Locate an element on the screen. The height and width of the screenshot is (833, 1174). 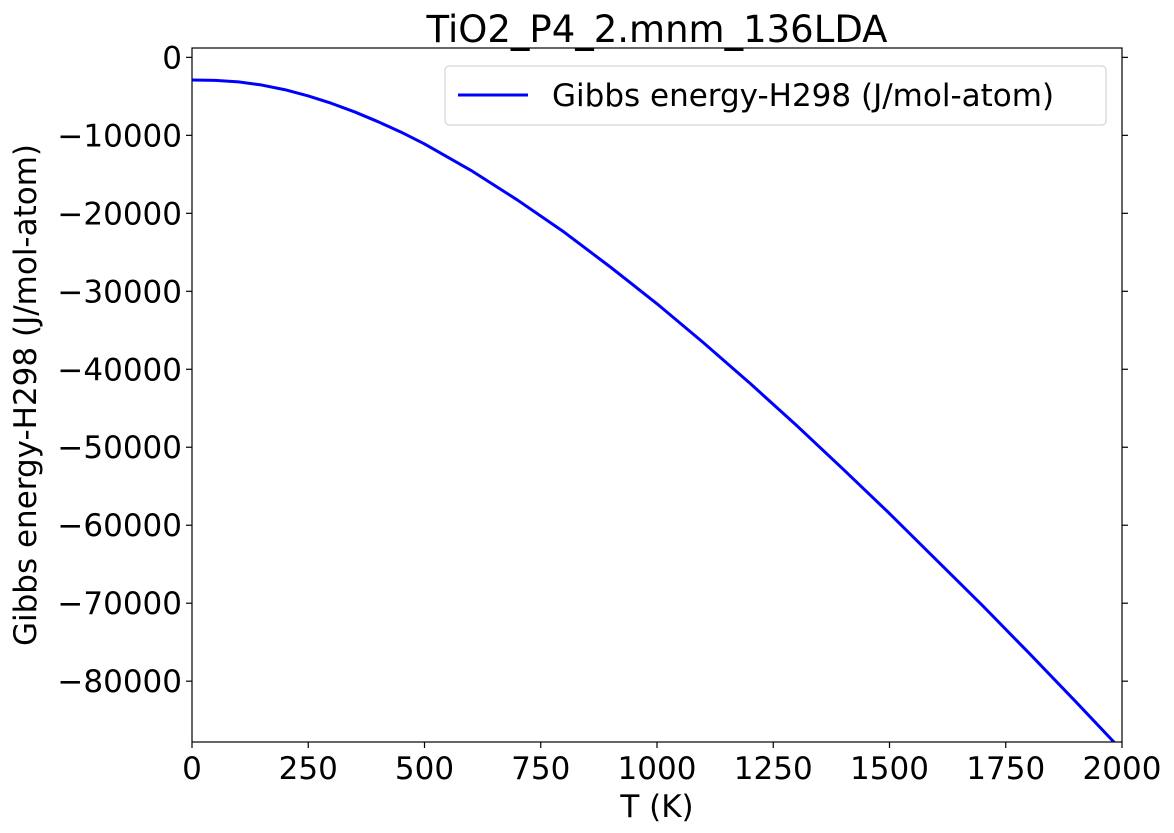
y-tick-label: −70000 is located at coordinates (119, 604).